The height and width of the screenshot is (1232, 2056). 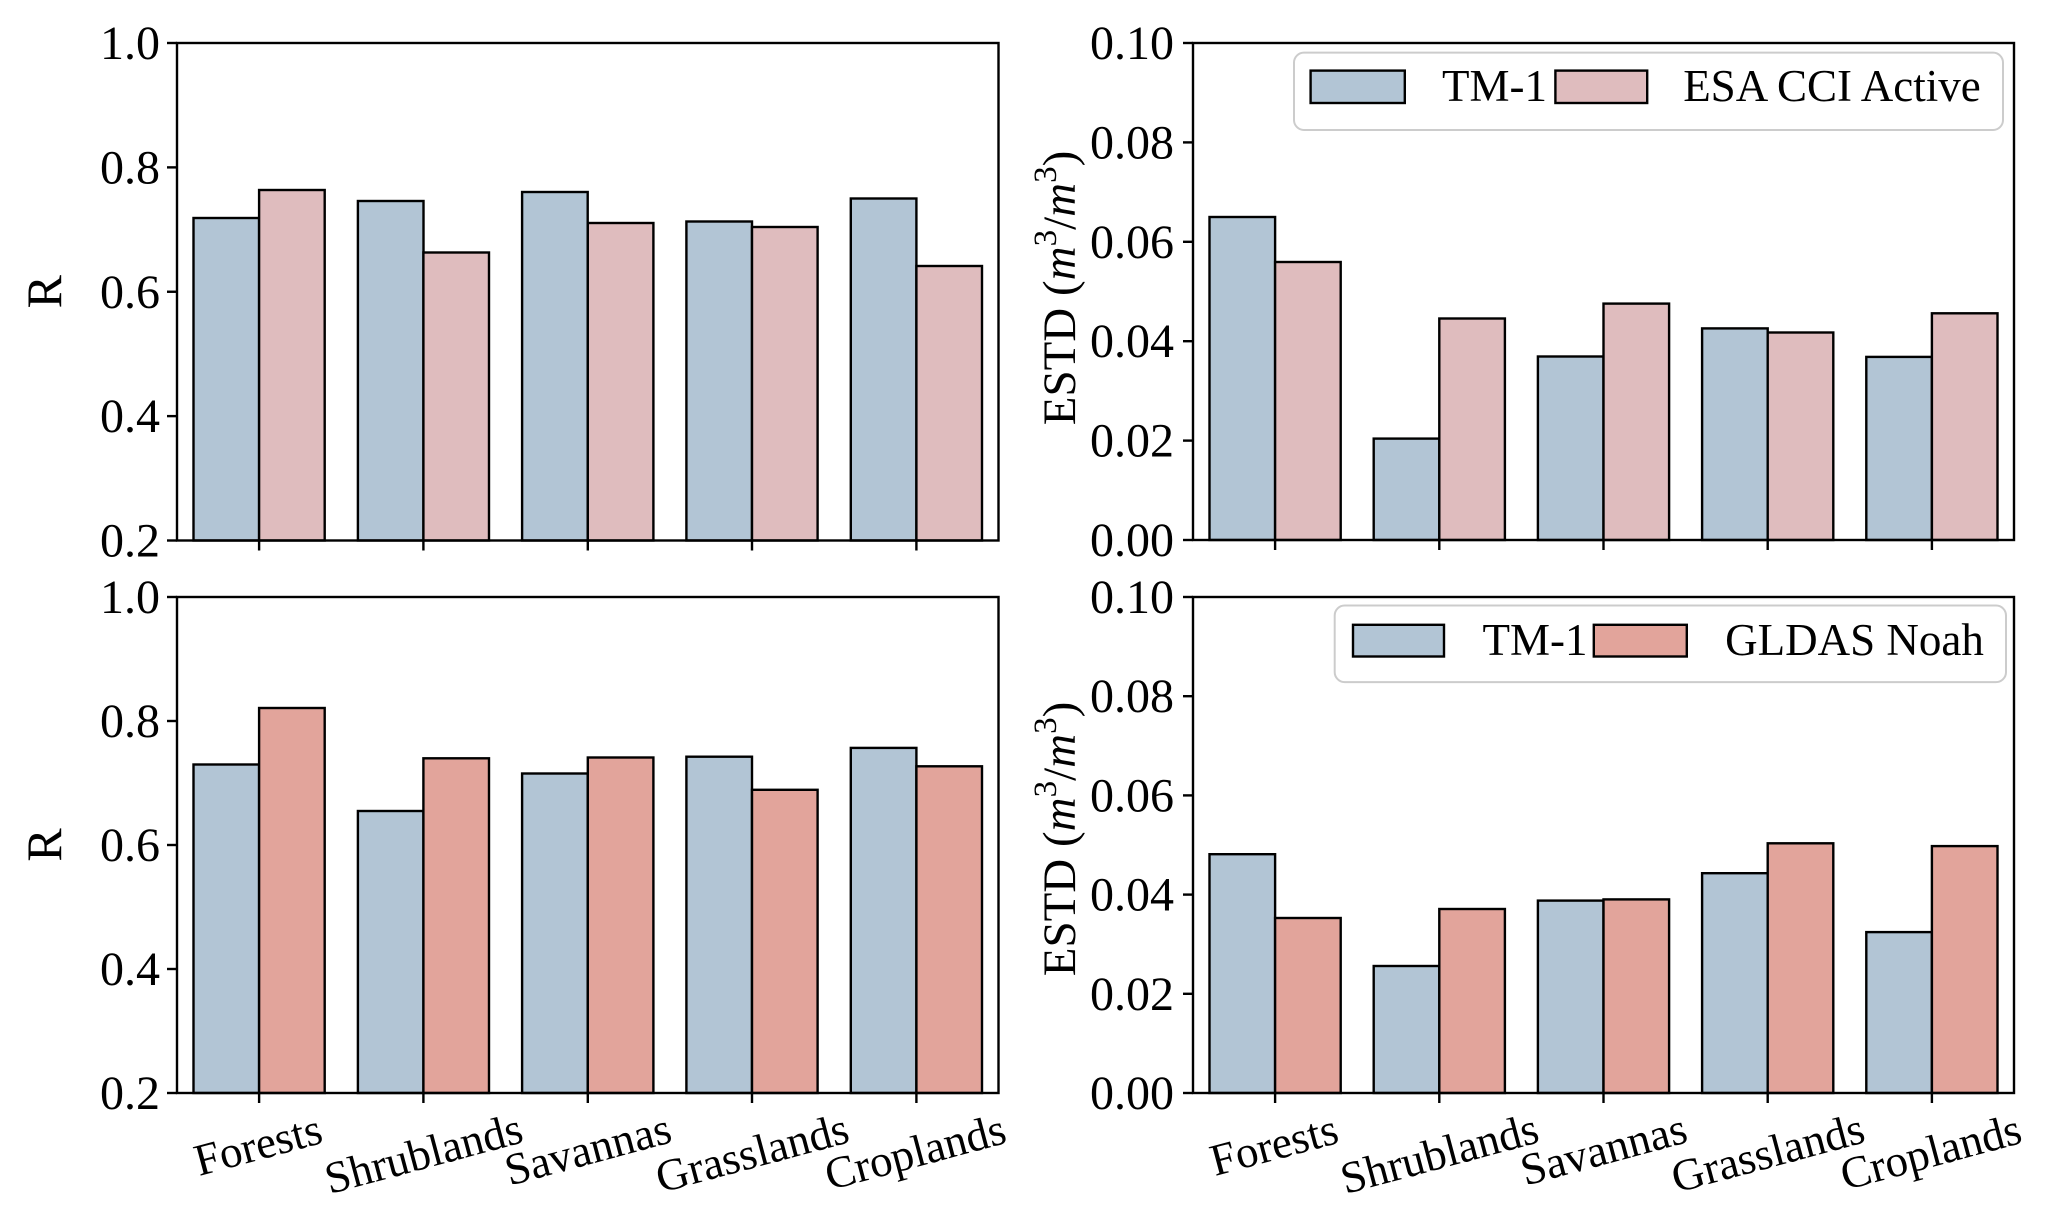 What do you see at coordinates (1854, 640) in the screenshot?
I see `svg-text: GLDAS Noah` at bounding box center [1854, 640].